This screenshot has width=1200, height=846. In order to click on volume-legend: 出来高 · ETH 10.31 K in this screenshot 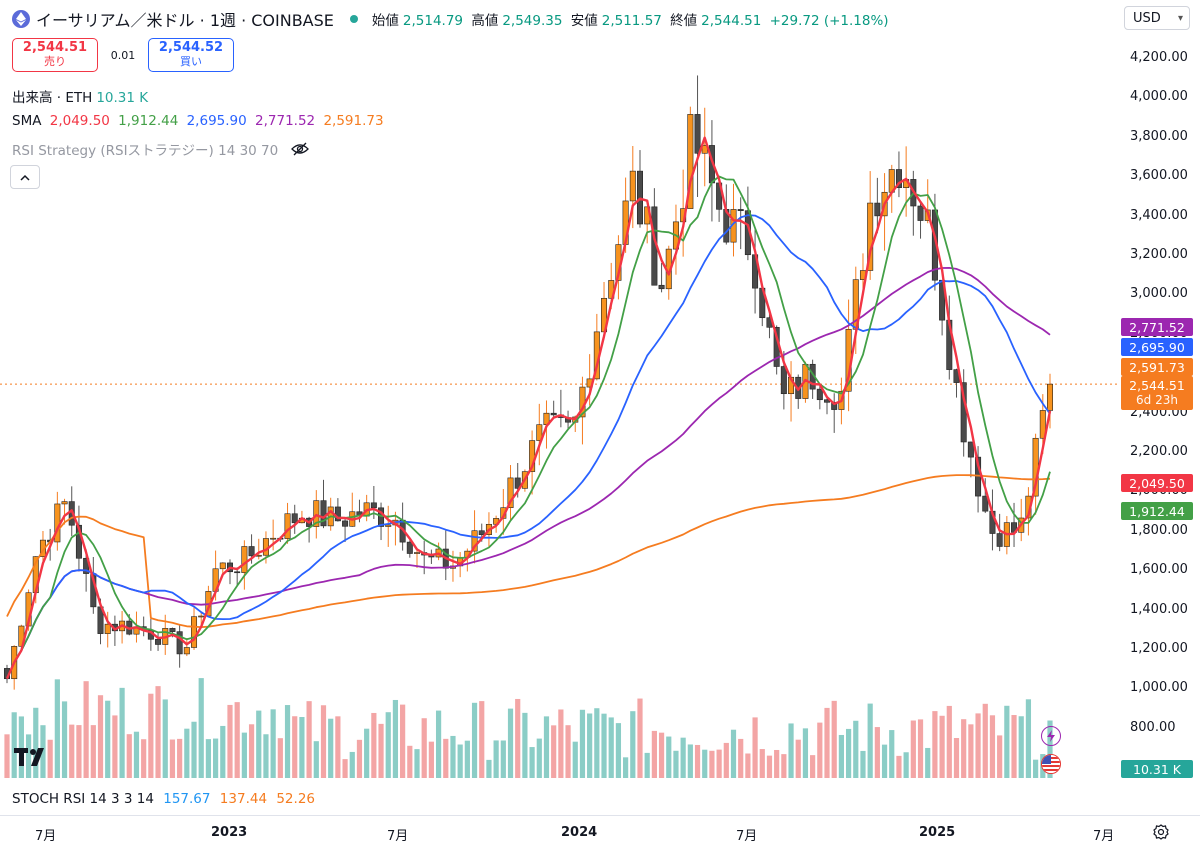, I will do `click(80, 98)`.